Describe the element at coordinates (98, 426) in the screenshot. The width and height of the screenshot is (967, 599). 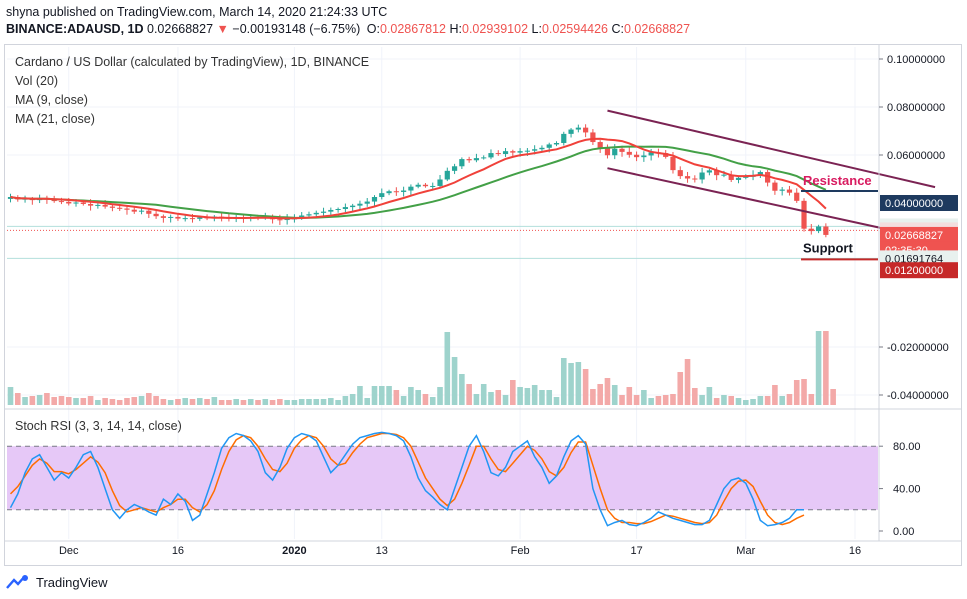
I see `stoch-rsi-legend: Stoch RSI (3, 3, 14, 14, close)` at that location.